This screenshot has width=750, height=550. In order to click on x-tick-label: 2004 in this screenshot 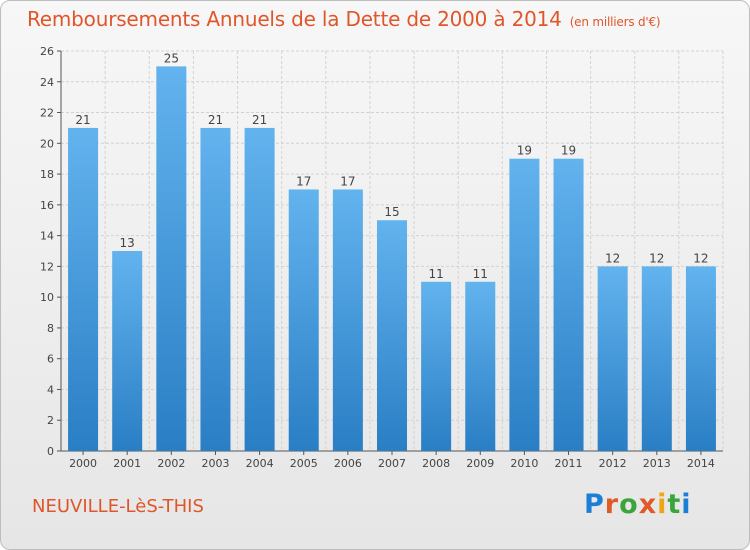, I will do `click(260, 463)`.